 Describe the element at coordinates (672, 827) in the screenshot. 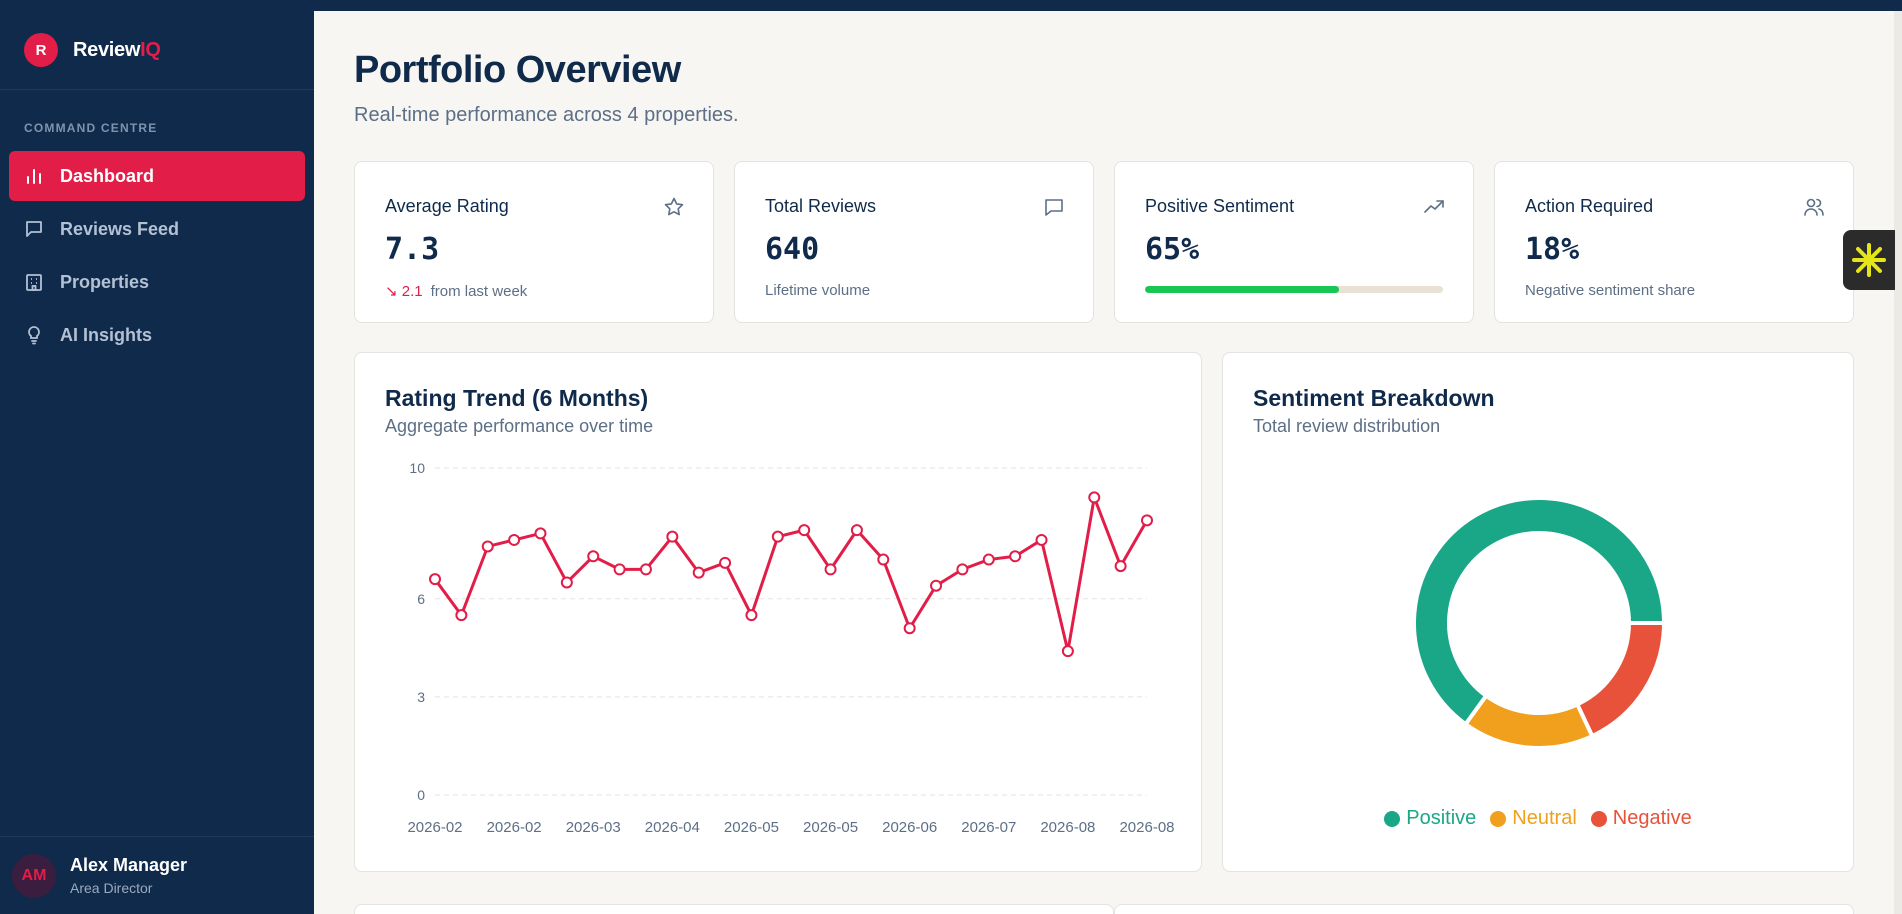

I see `x-tick-label: 2026-04` at that location.